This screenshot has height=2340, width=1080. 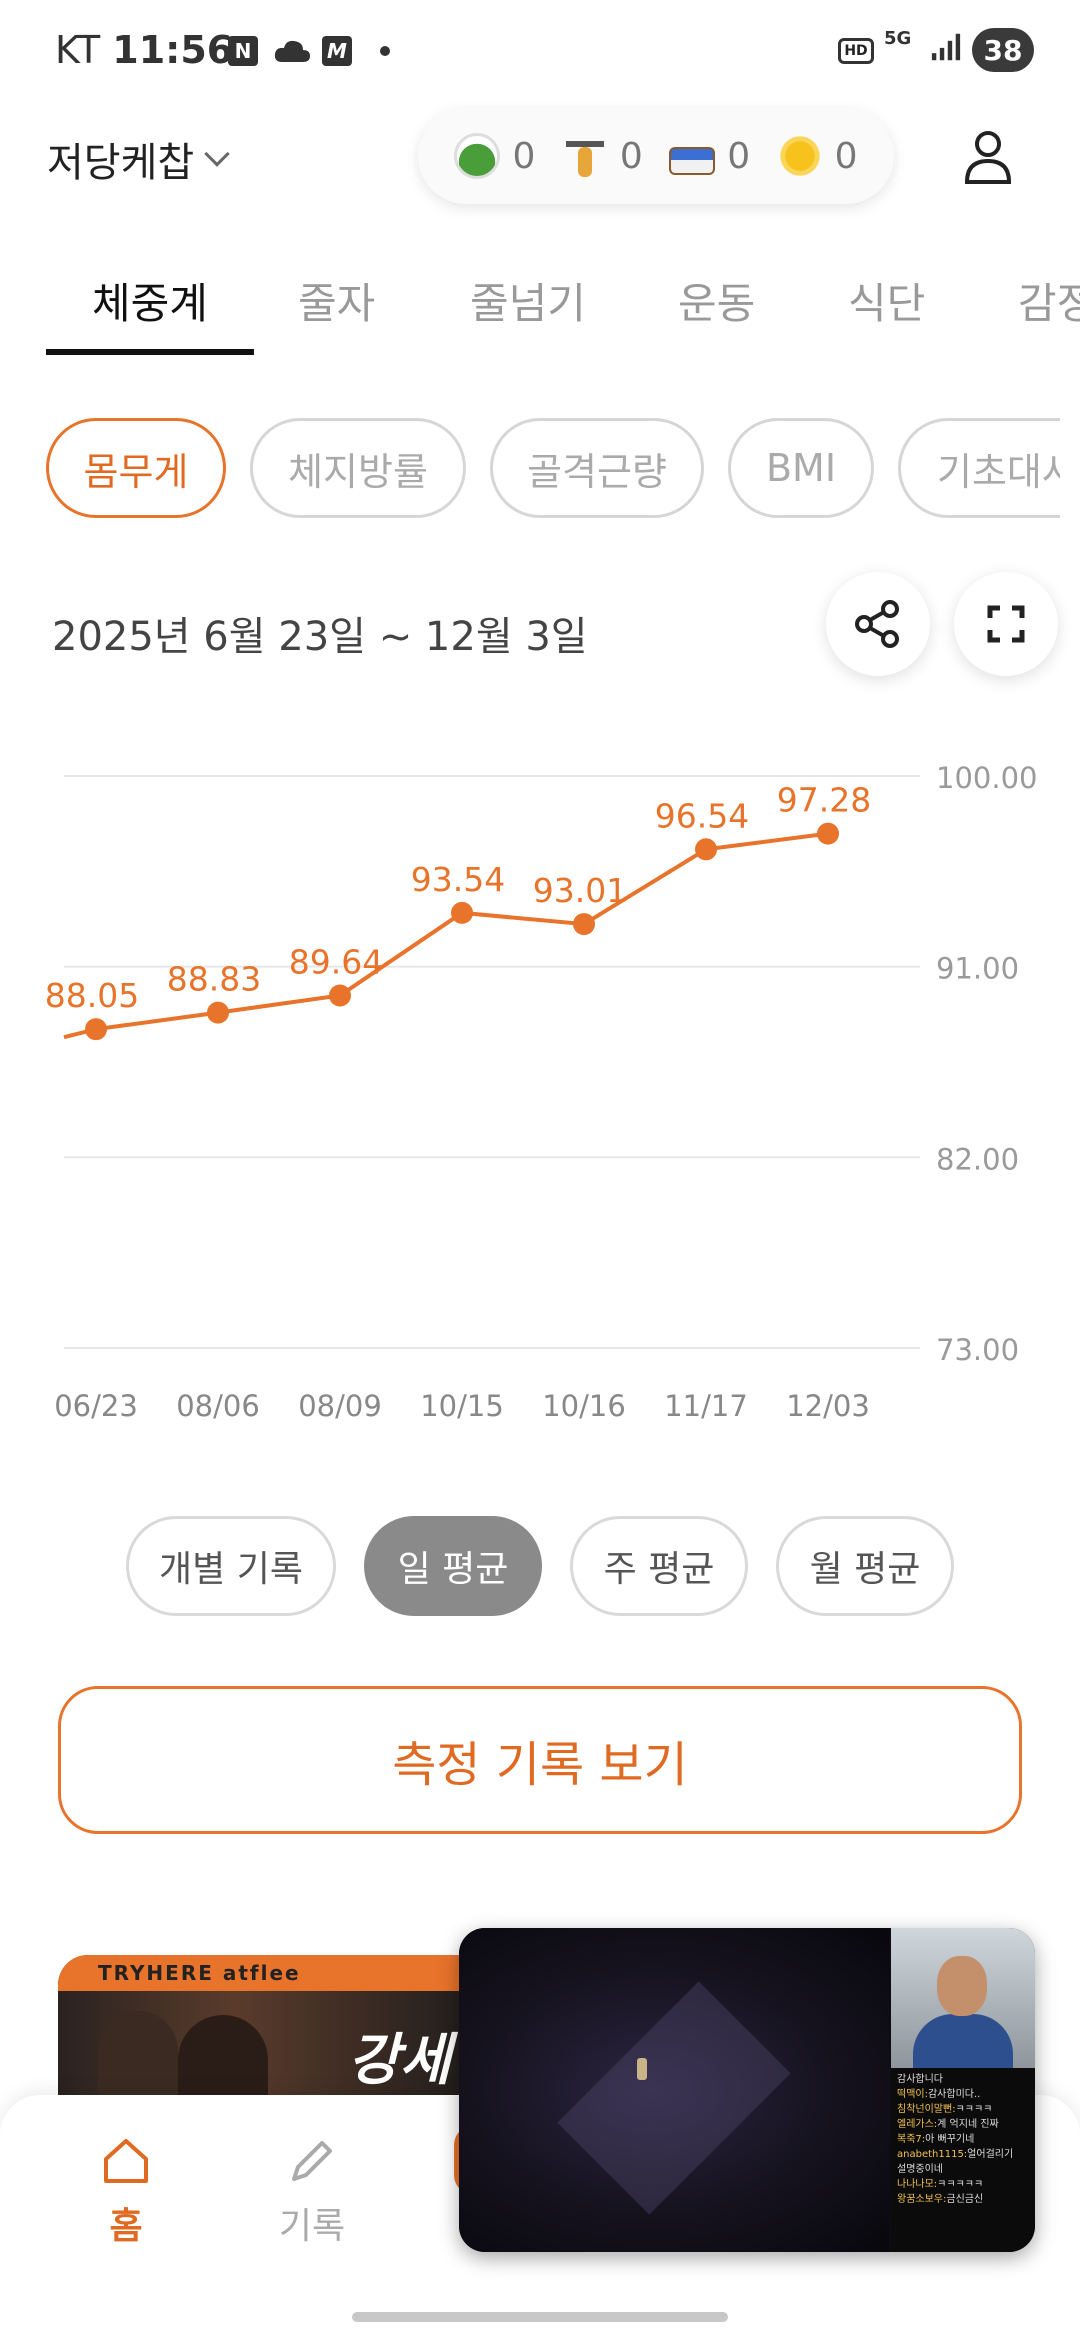 What do you see at coordinates (920, 2079) in the screenshot?
I see `chat-line: 감사합니다` at bounding box center [920, 2079].